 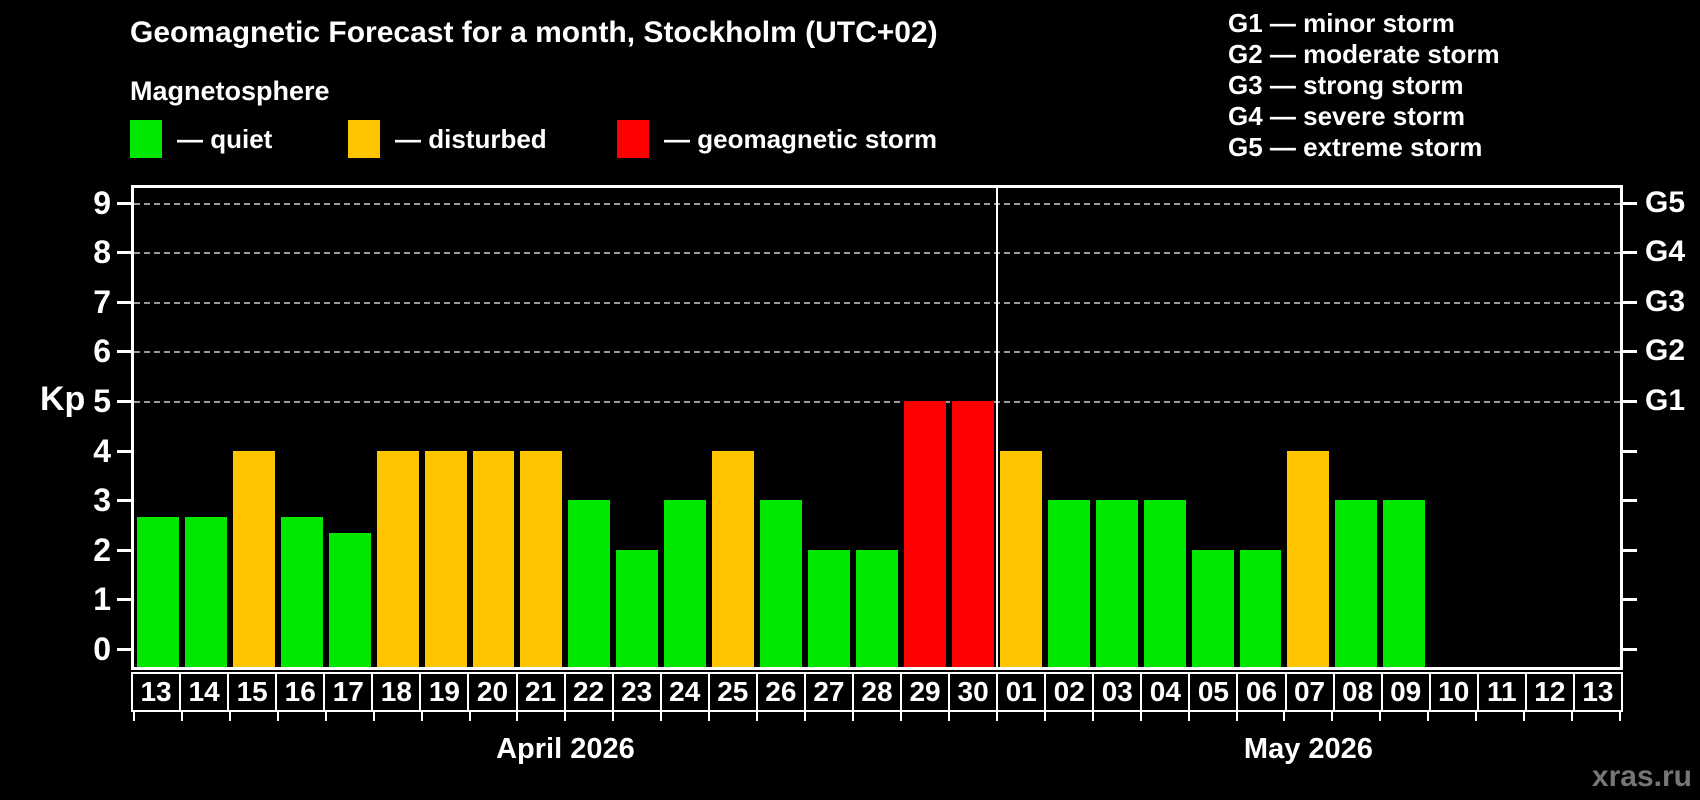 What do you see at coordinates (830, 692) in the screenshot?
I see `date-cell-27: 27` at bounding box center [830, 692].